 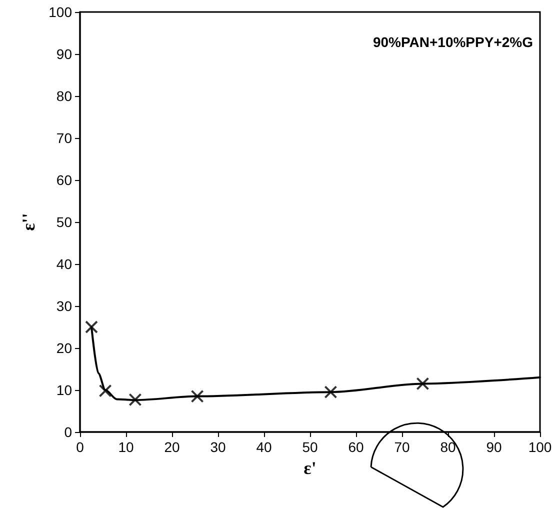 I want to click on x-tick-label: 30, so click(x=218, y=447).